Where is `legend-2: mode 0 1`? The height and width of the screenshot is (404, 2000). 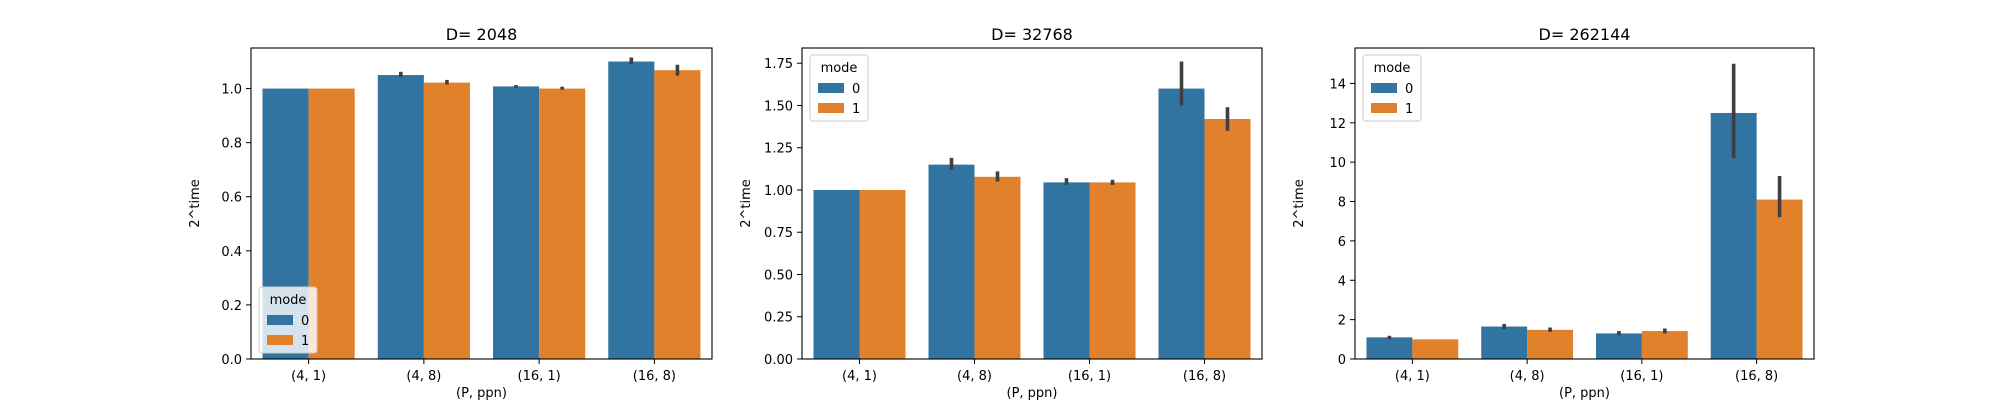
legend-2: mode 0 1 is located at coordinates (839, 88).